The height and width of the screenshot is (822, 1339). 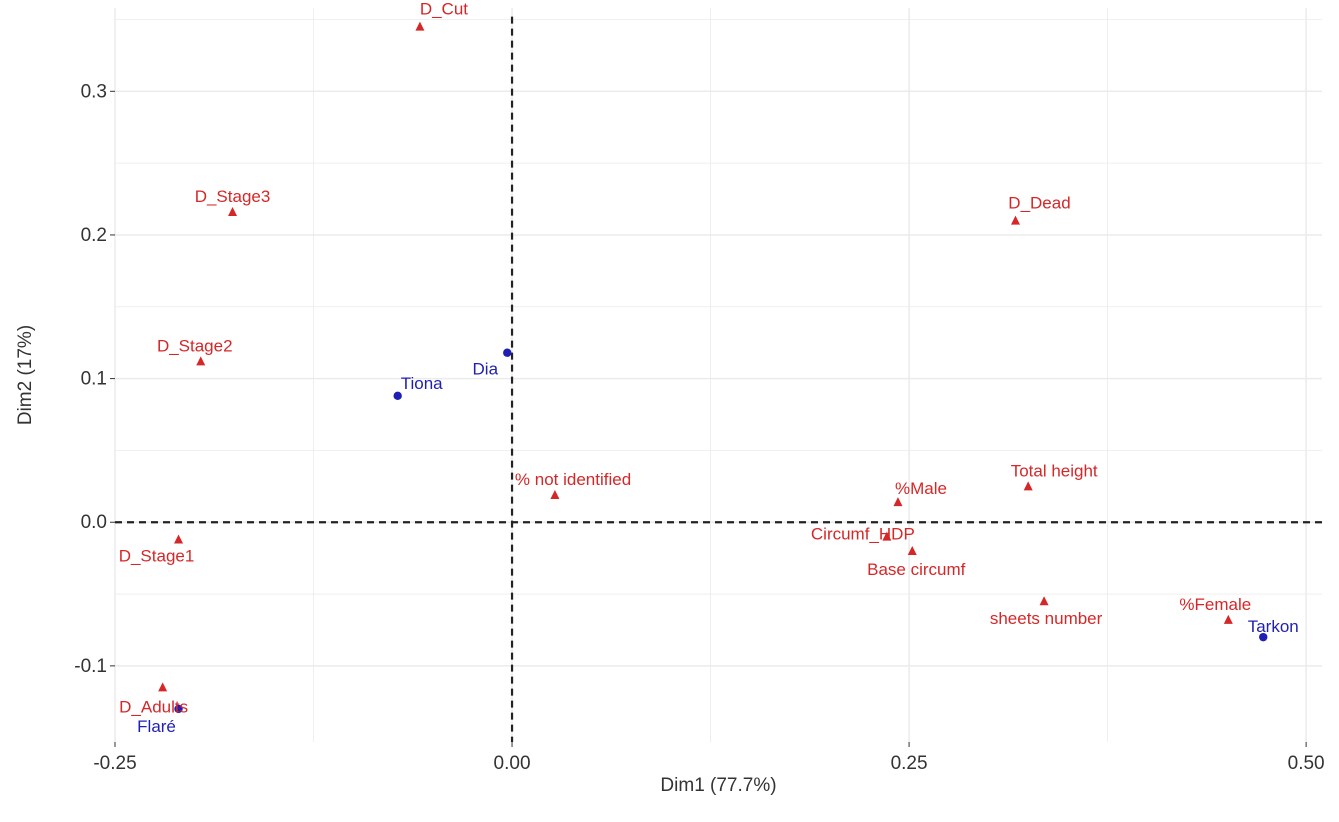 What do you see at coordinates (94, 91) in the screenshot?
I see `y-tick-label: 0.3` at bounding box center [94, 91].